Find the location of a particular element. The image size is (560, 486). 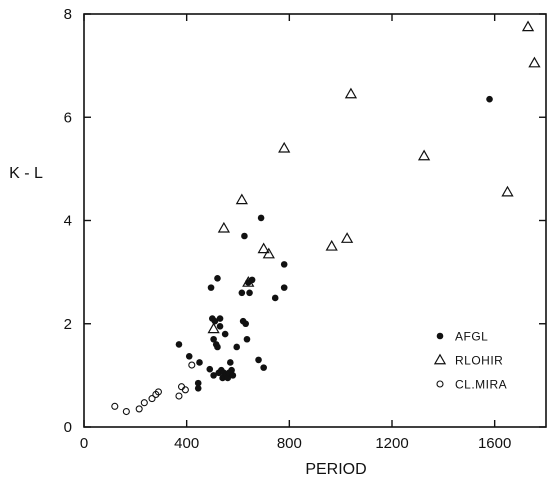

y-tick-label: 4 is located at coordinates (68, 221).